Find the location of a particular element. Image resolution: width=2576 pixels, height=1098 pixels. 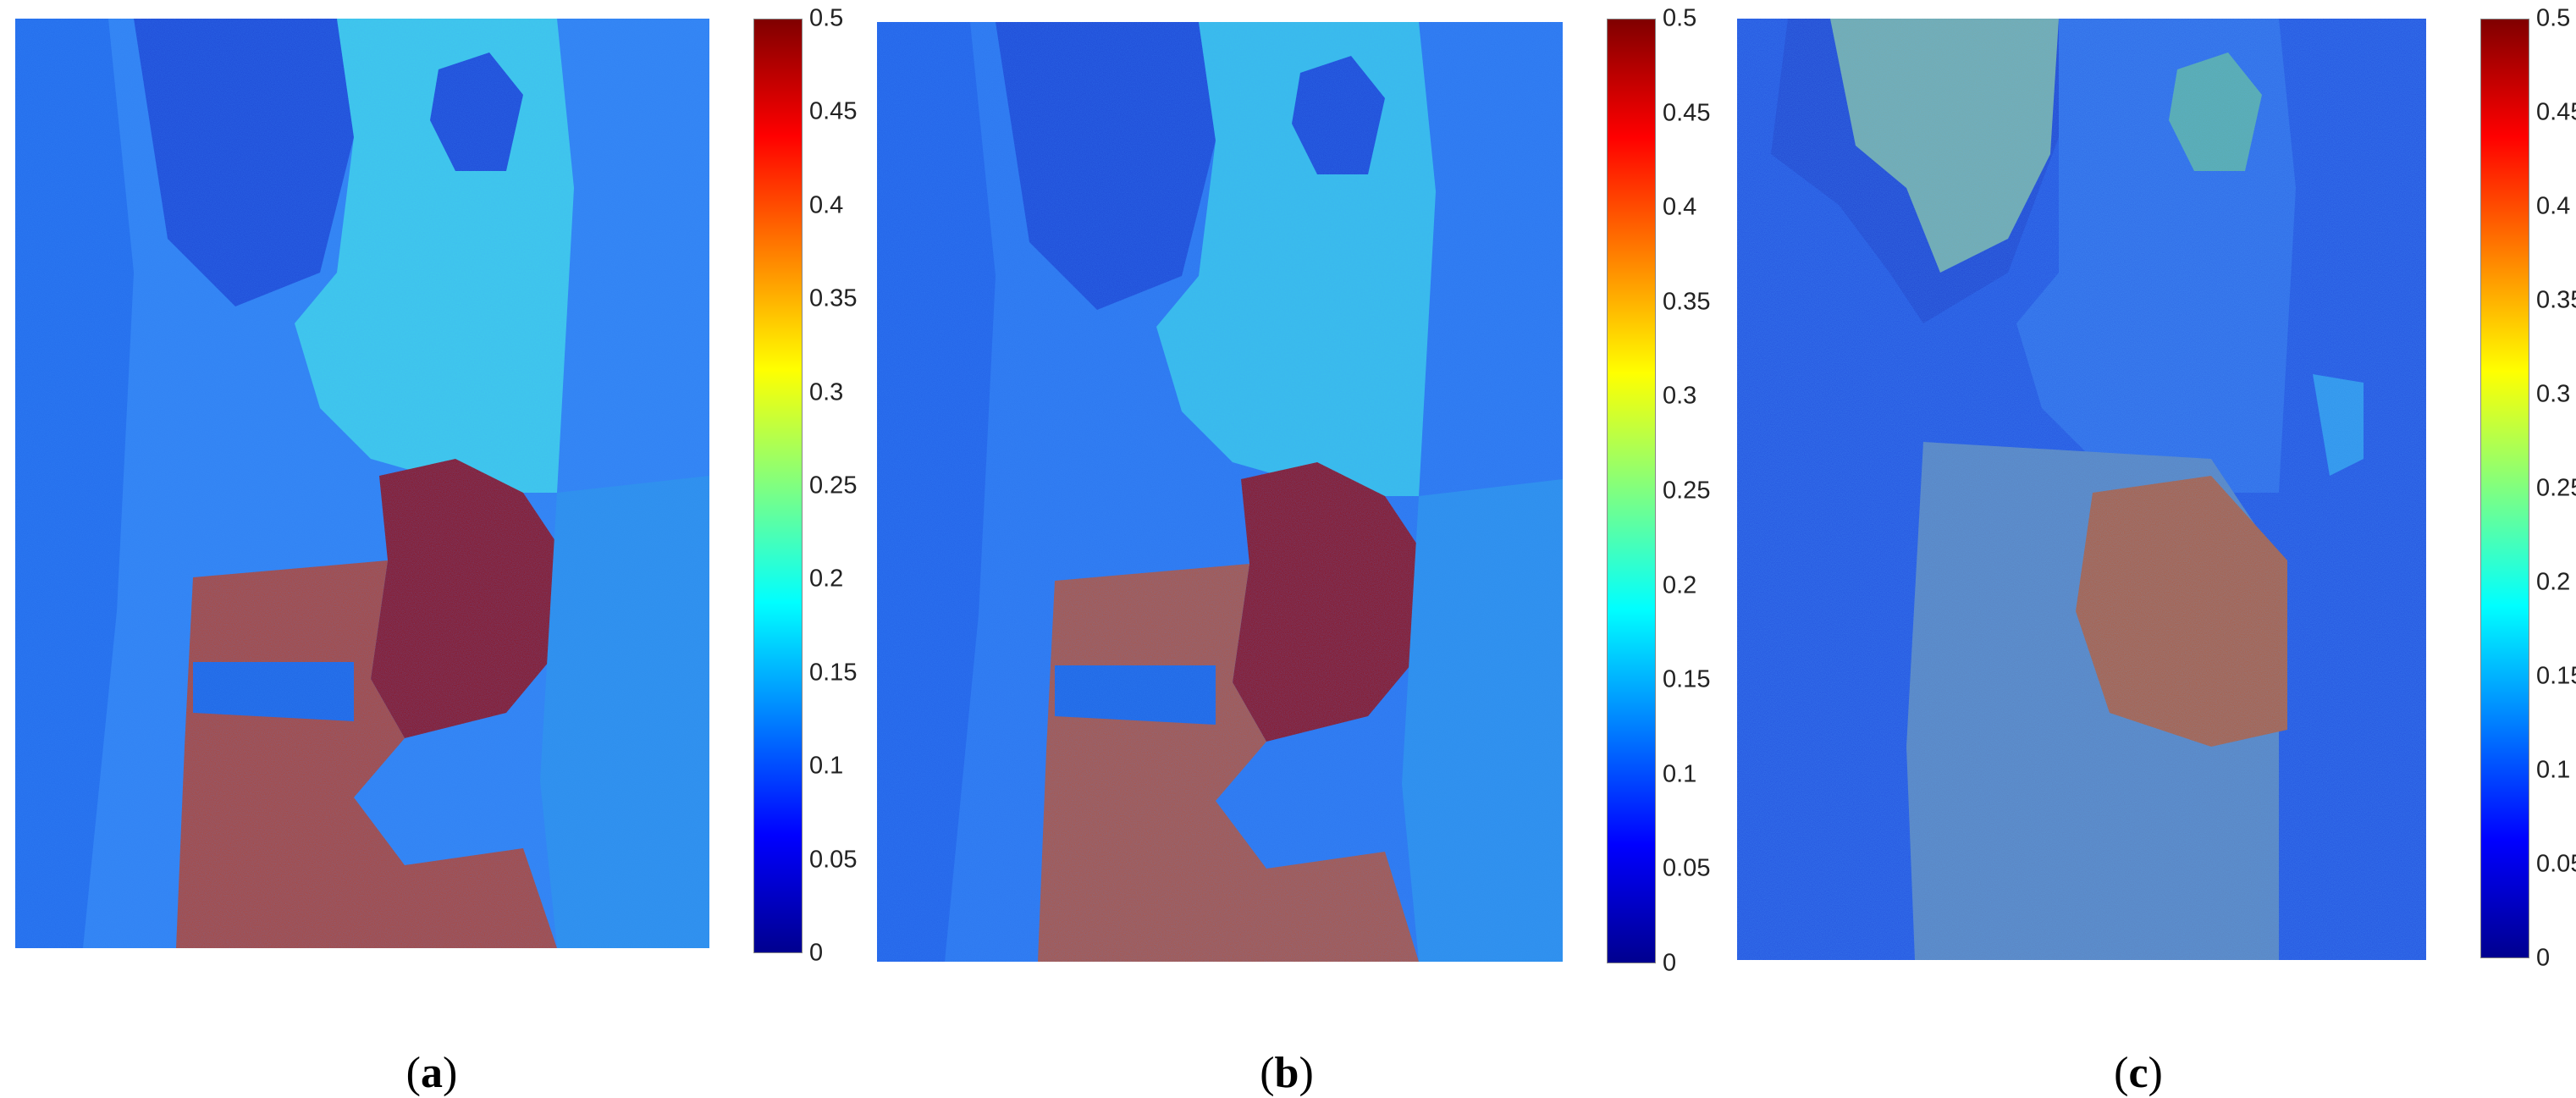

caption-b: (b) is located at coordinates (1287, 1073).